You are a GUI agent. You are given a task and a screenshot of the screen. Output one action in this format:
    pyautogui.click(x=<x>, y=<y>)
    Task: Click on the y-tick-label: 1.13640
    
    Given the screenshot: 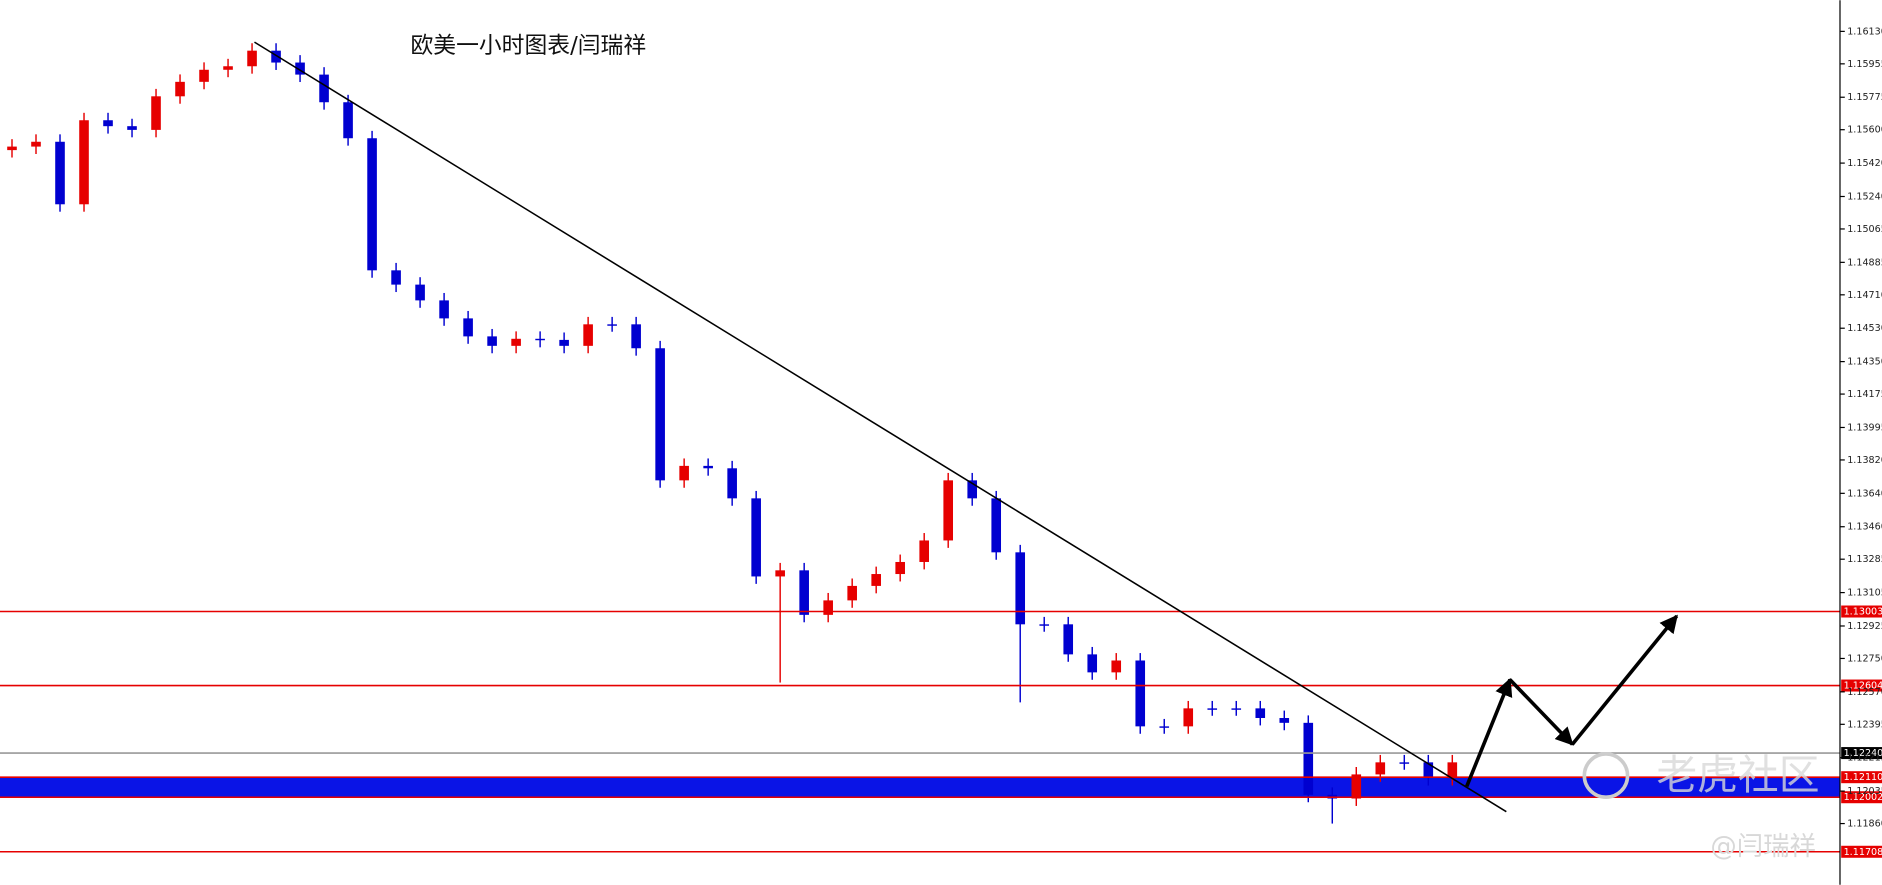 What is the action you would take?
    pyautogui.click(x=1864, y=493)
    